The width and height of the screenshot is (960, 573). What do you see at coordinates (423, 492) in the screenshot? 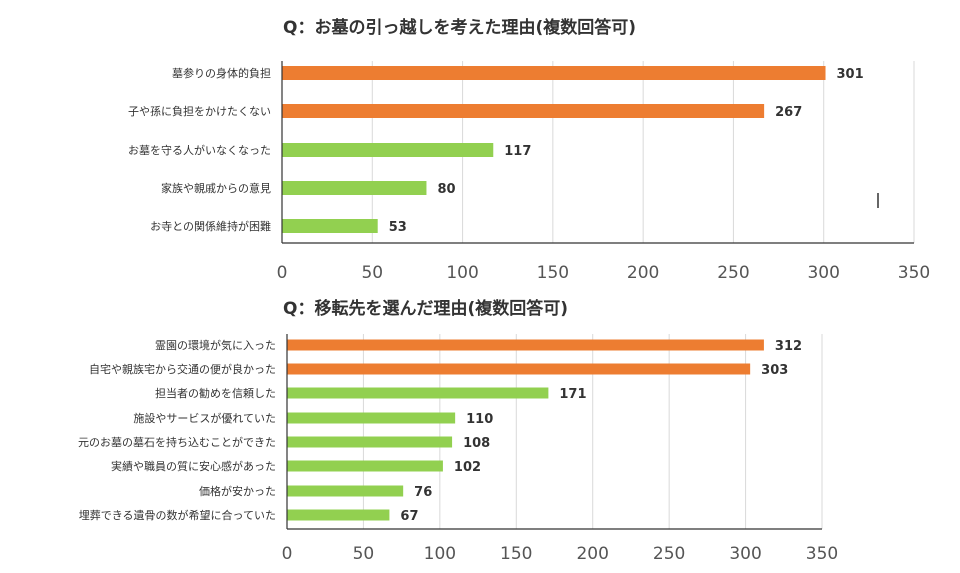
I see `chart2-value-label: 76` at bounding box center [423, 492].